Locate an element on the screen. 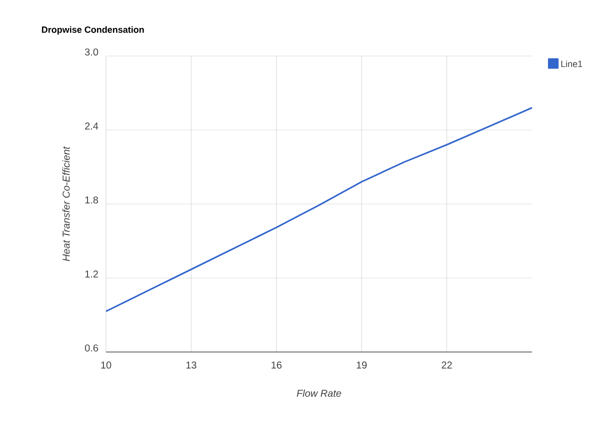 The image size is (606, 422). y-axis-title: Heat Transfer Co-Efficient is located at coordinates (66, 204).